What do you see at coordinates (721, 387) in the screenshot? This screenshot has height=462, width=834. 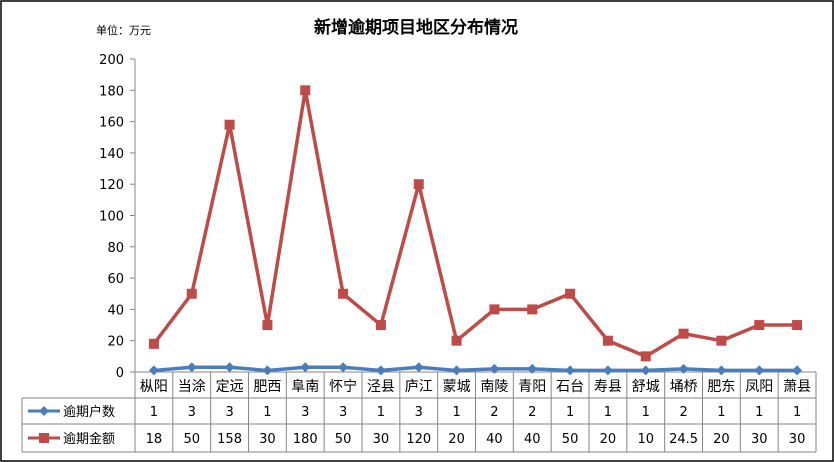 I see `category-label: 肥东` at bounding box center [721, 387].